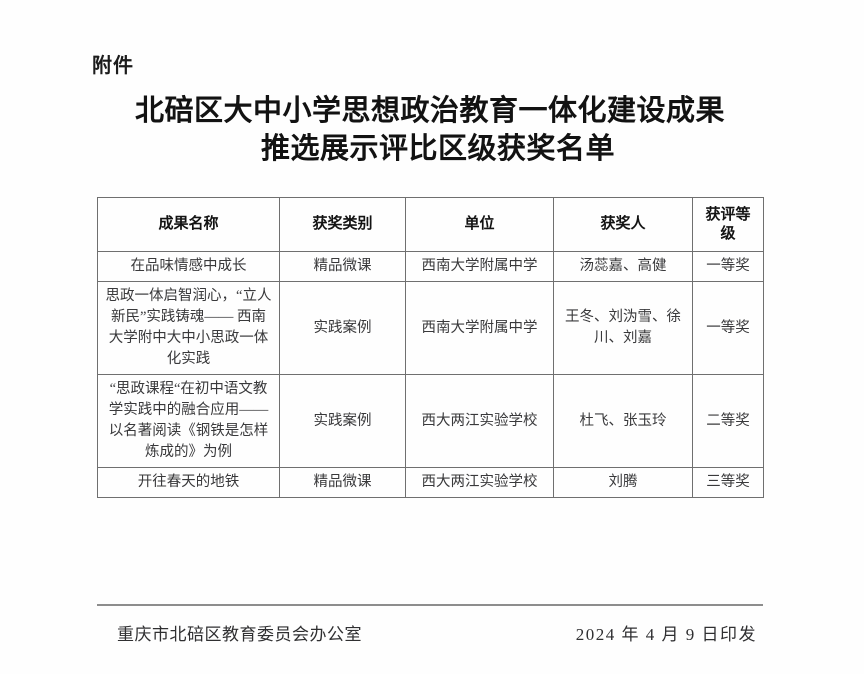  Describe the element at coordinates (623, 266) in the screenshot. I see `cell-person: 汤蕊嘉、高健` at that location.